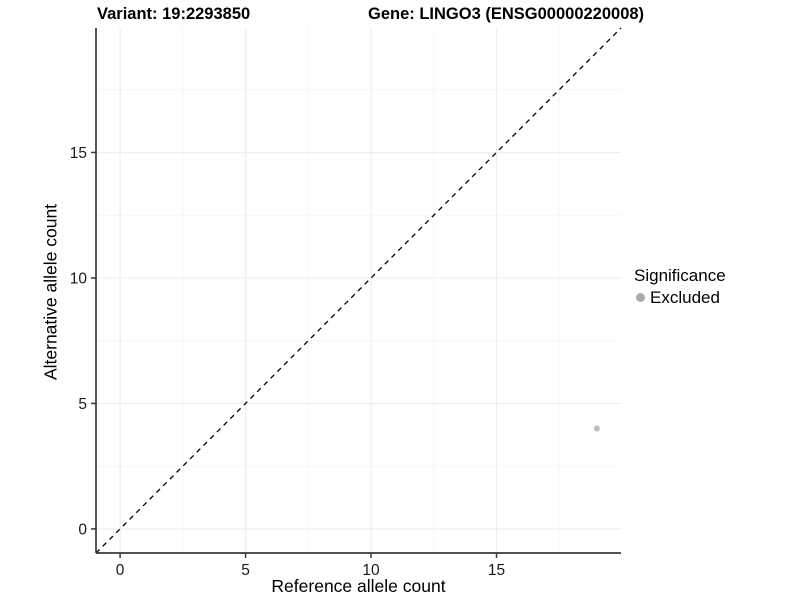 Image resolution: width=800 pixels, height=600 pixels. I want to click on x-tick-label: 0, so click(120, 570).